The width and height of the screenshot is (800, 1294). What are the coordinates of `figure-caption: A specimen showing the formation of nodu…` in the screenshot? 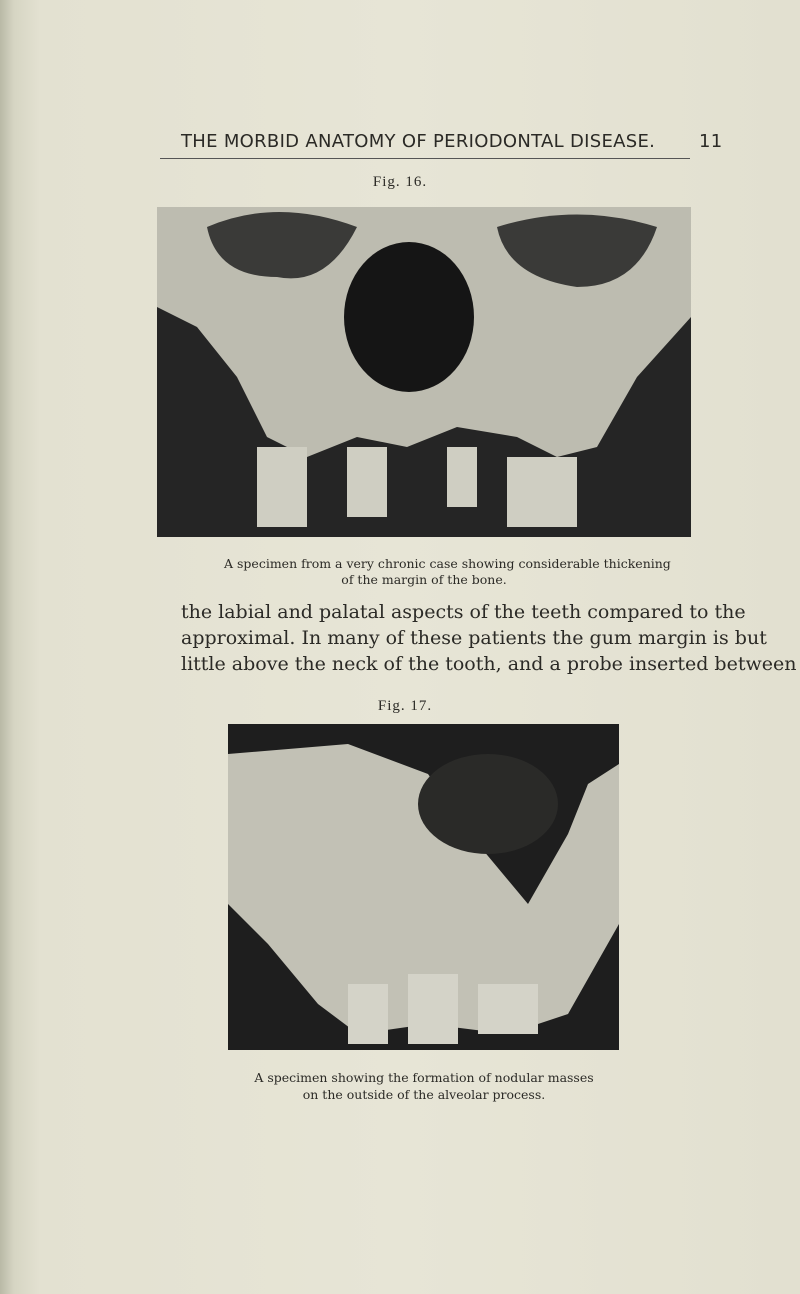 It's located at (424, 1086).